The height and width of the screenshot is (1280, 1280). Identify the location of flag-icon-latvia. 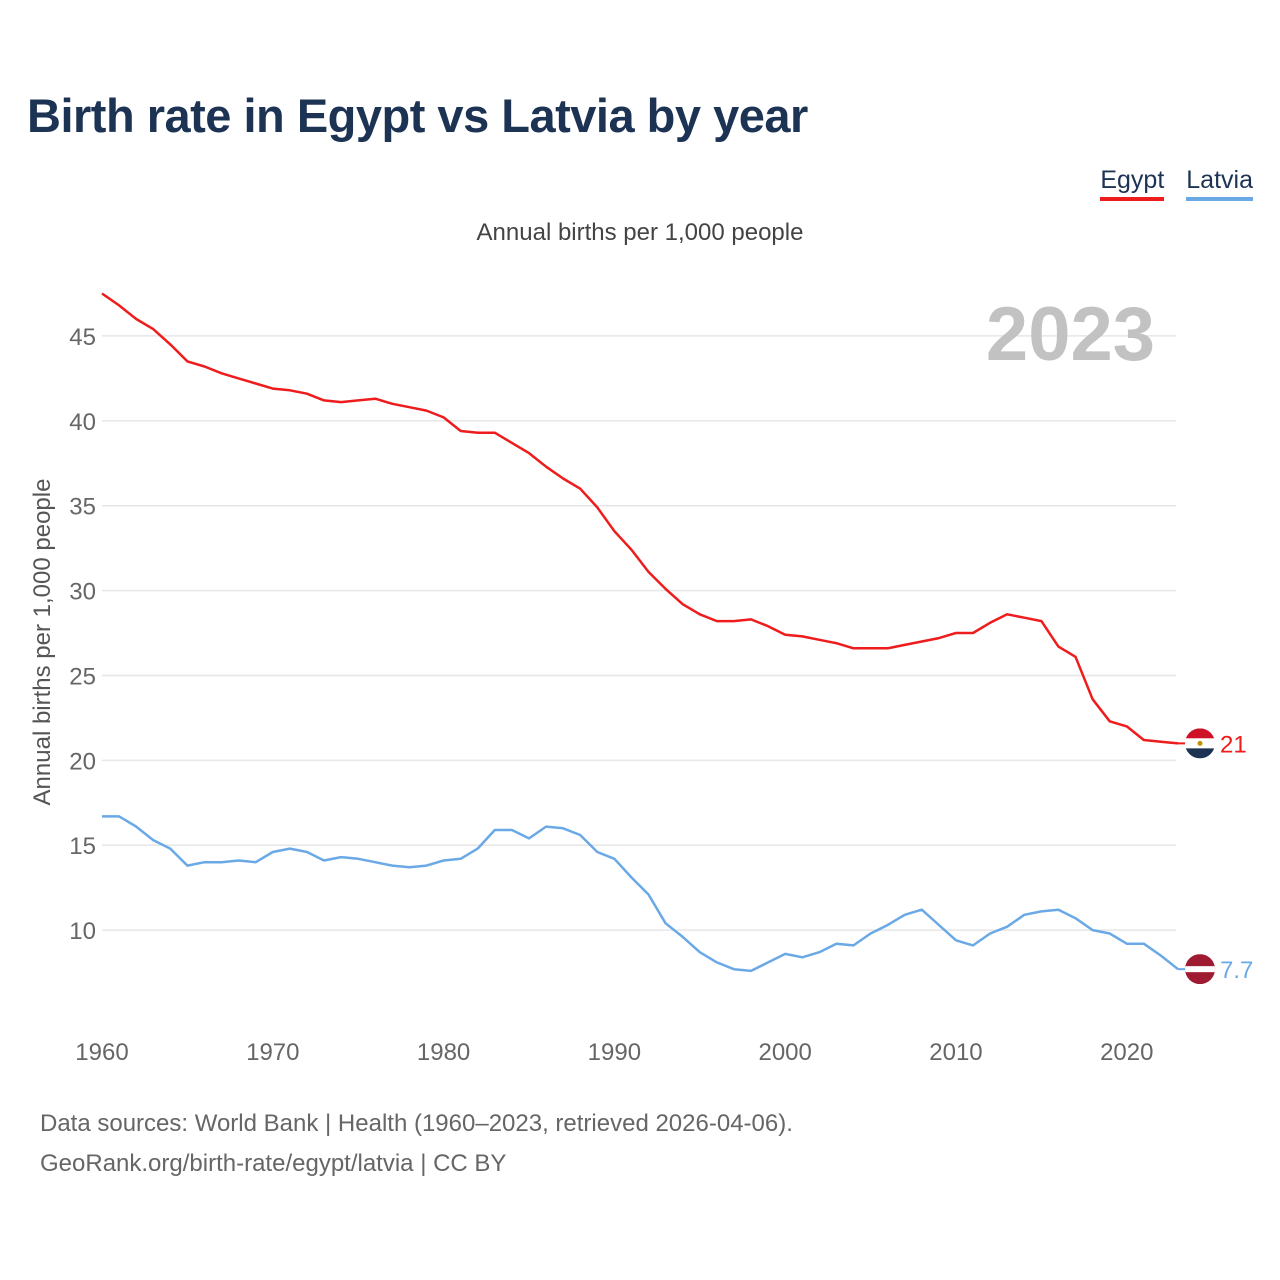
(1200, 969).